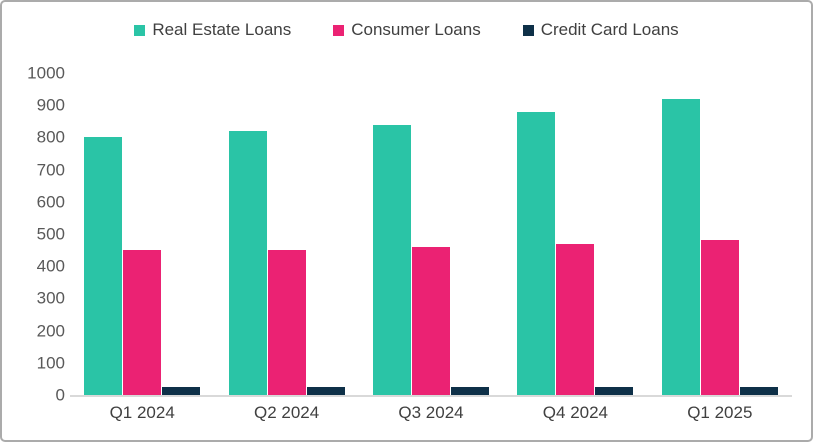  What do you see at coordinates (720, 412) in the screenshot?
I see `x-tick-label-q1-2025: Q1 2025` at bounding box center [720, 412].